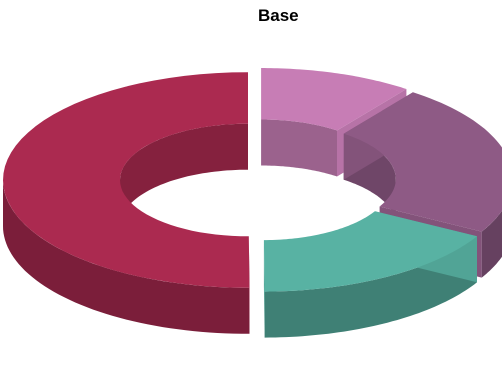 The image size is (502, 366). Describe the element at coordinates (334, 99) in the screenshot. I see `slice-1-top` at that location.